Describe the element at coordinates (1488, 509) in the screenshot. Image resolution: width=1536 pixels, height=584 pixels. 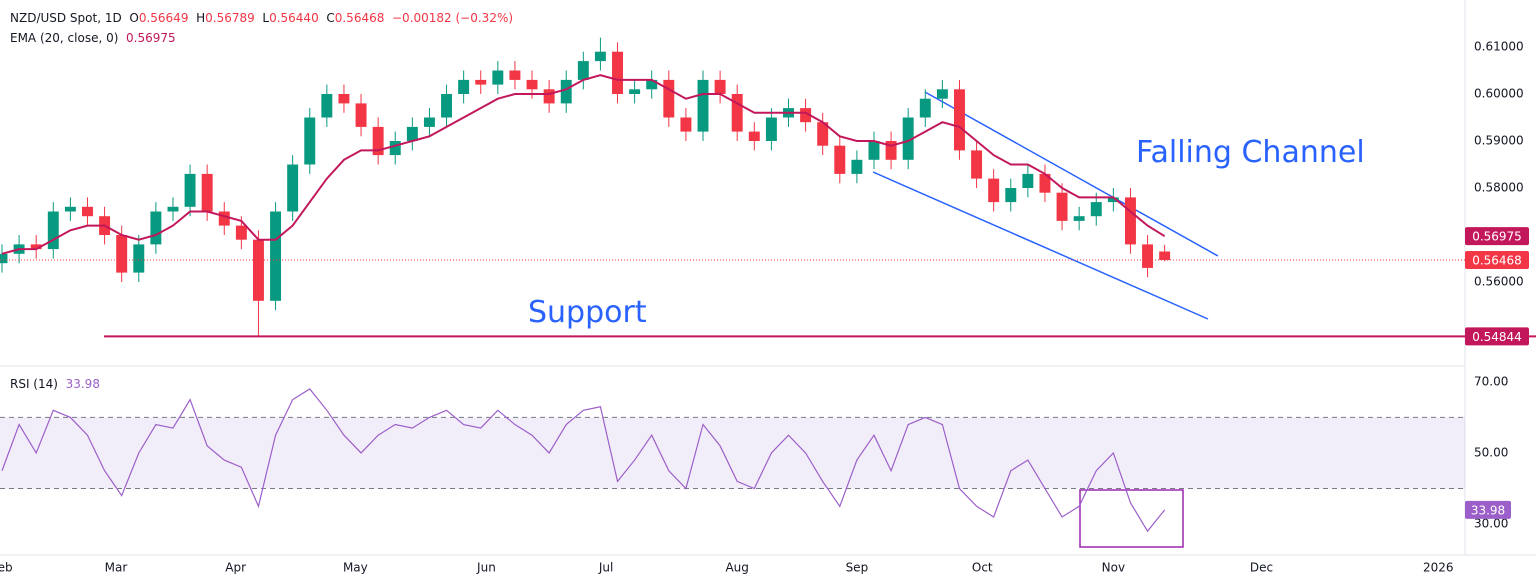
I see `rsi-badge` at that location.